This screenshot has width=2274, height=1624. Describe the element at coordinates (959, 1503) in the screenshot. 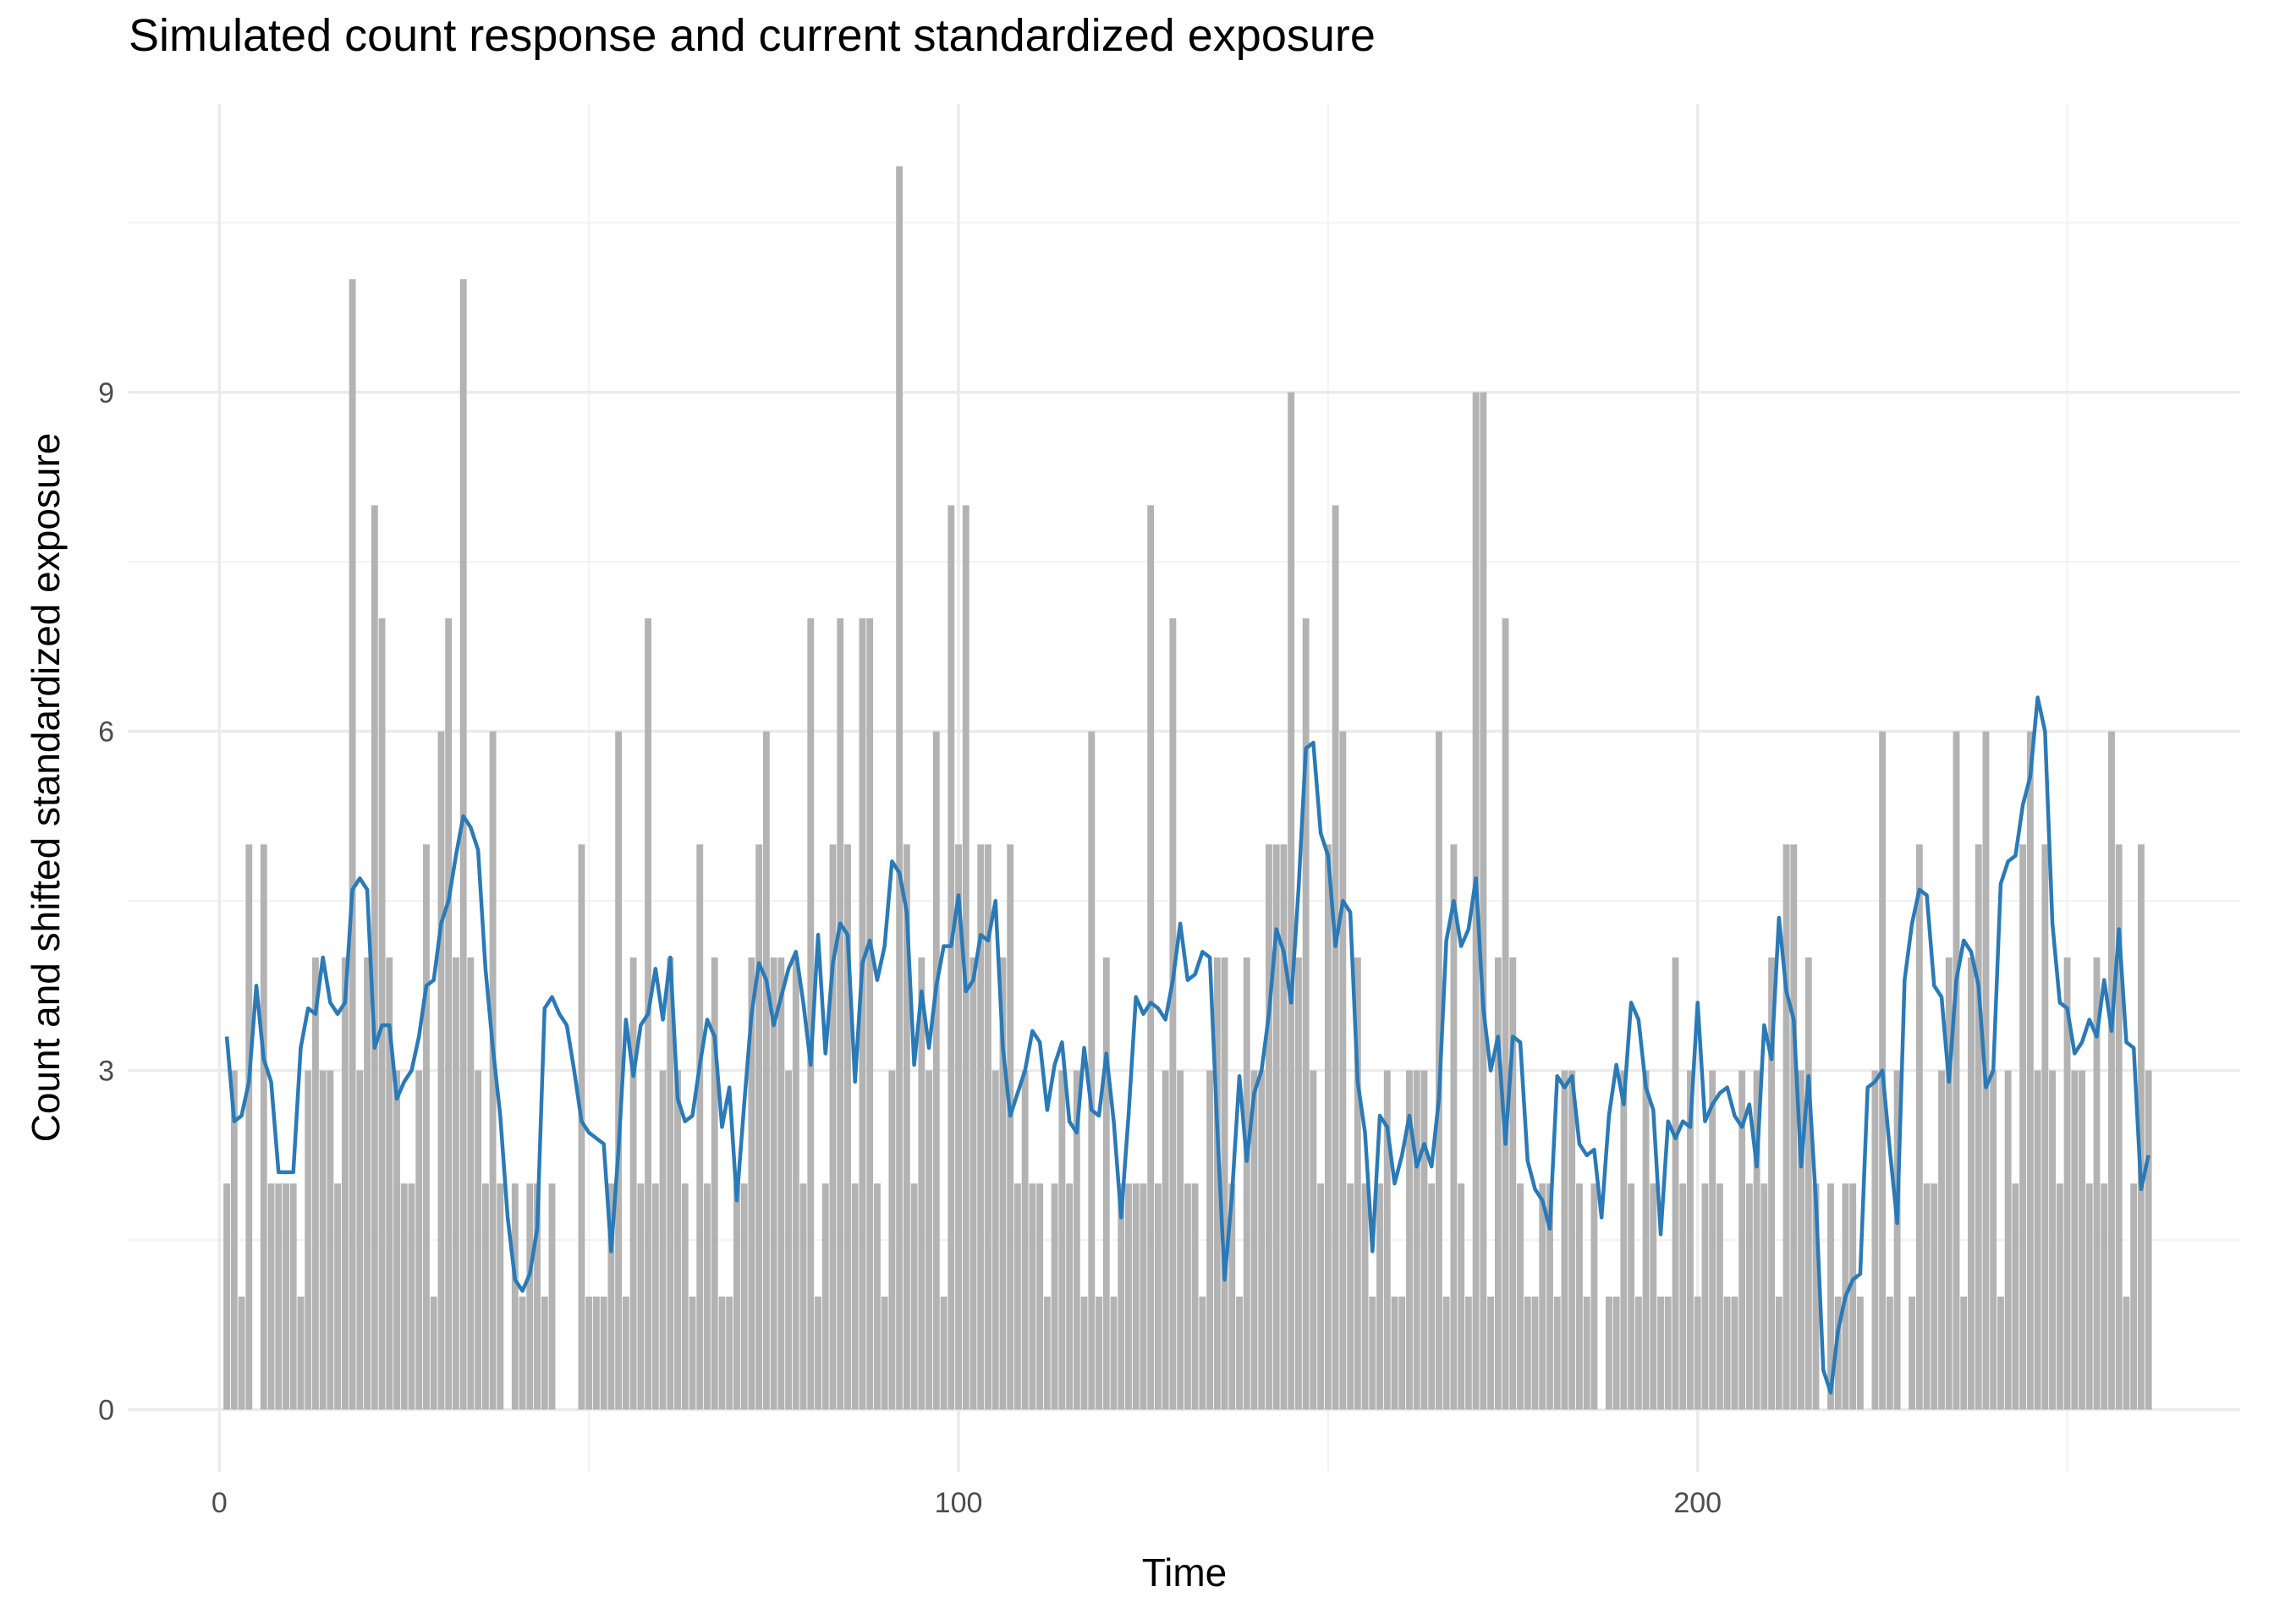

I see `x-tick-label: 100` at that location.